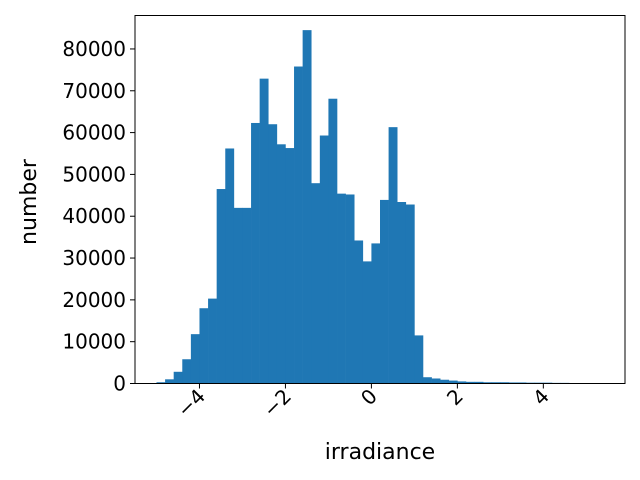 The width and height of the screenshot is (640, 480). I want to click on y-tick-label: 70000, so click(94, 91).